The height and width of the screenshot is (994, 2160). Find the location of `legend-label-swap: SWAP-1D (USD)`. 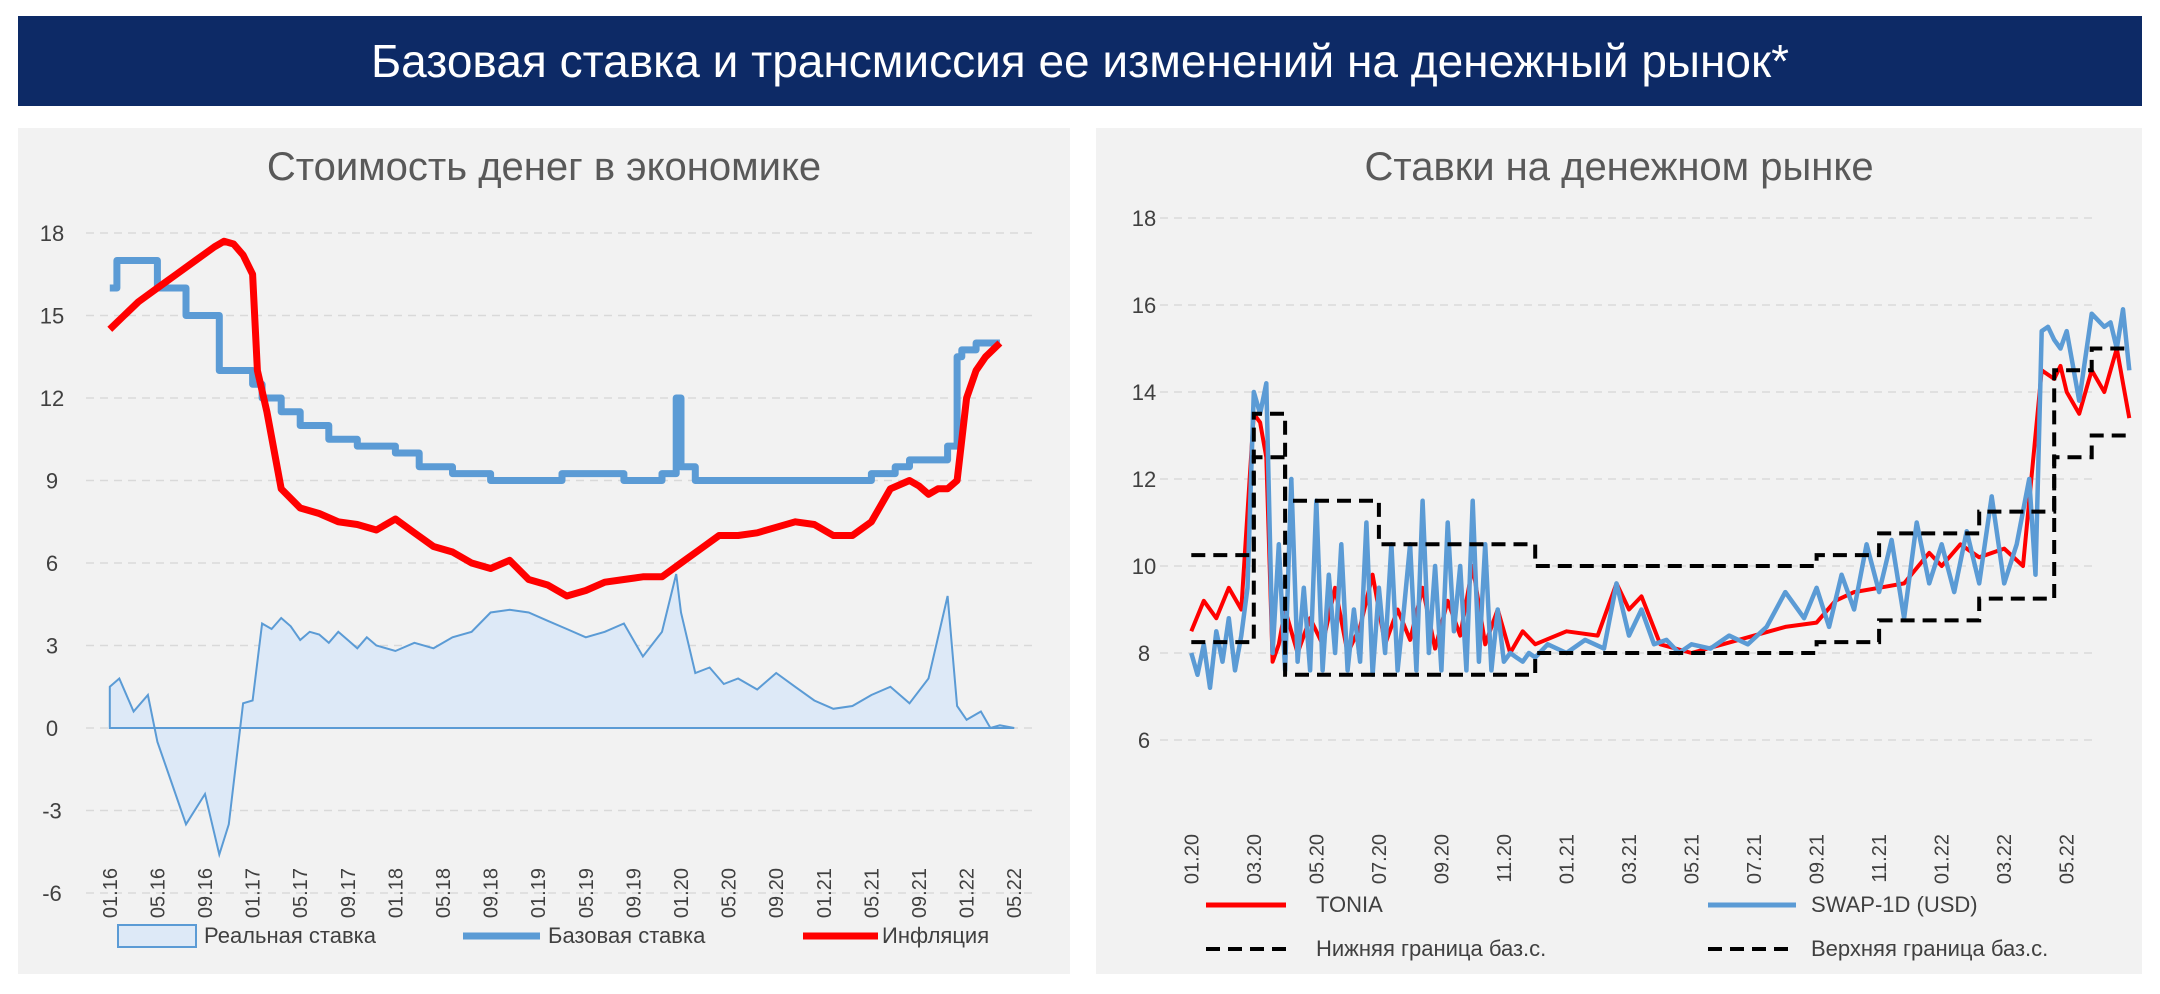

legend-label-swap: SWAP-1D (USD) is located at coordinates (1894, 904).